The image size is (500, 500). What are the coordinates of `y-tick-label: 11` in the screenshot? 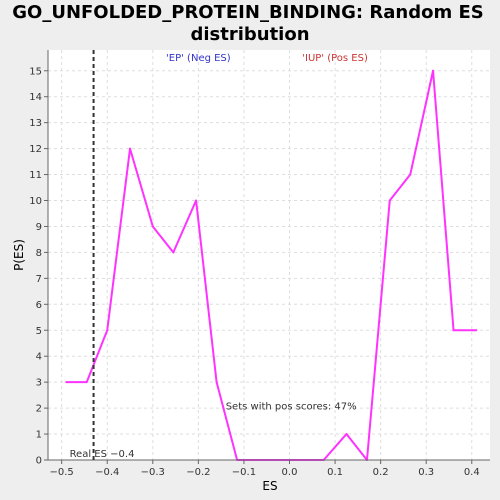 It's located at (35, 175).